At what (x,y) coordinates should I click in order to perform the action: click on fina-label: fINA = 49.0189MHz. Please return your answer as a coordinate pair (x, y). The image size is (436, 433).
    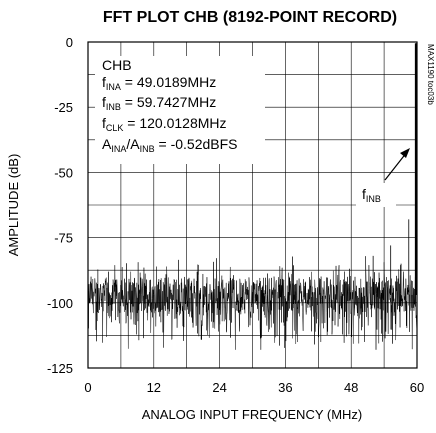
    Looking at the image, I should click on (159, 83).